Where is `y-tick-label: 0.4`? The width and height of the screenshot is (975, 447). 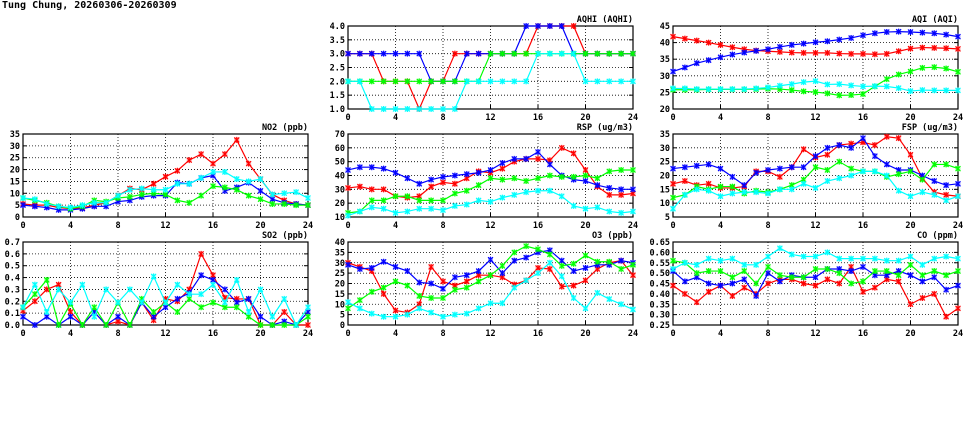 y-tick-label: 0.4 is located at coordinates (12, 279).